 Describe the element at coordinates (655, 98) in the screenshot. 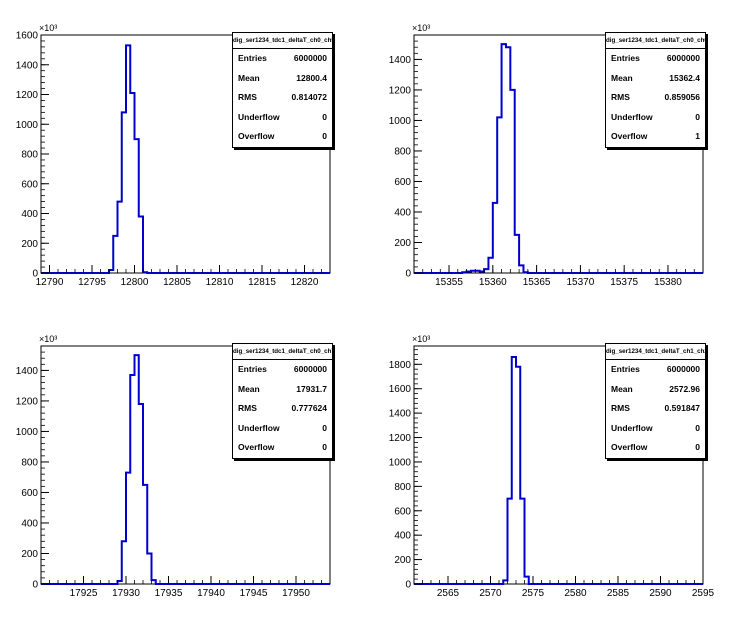

I see `stats-row: RMS 0.859056` at that location.